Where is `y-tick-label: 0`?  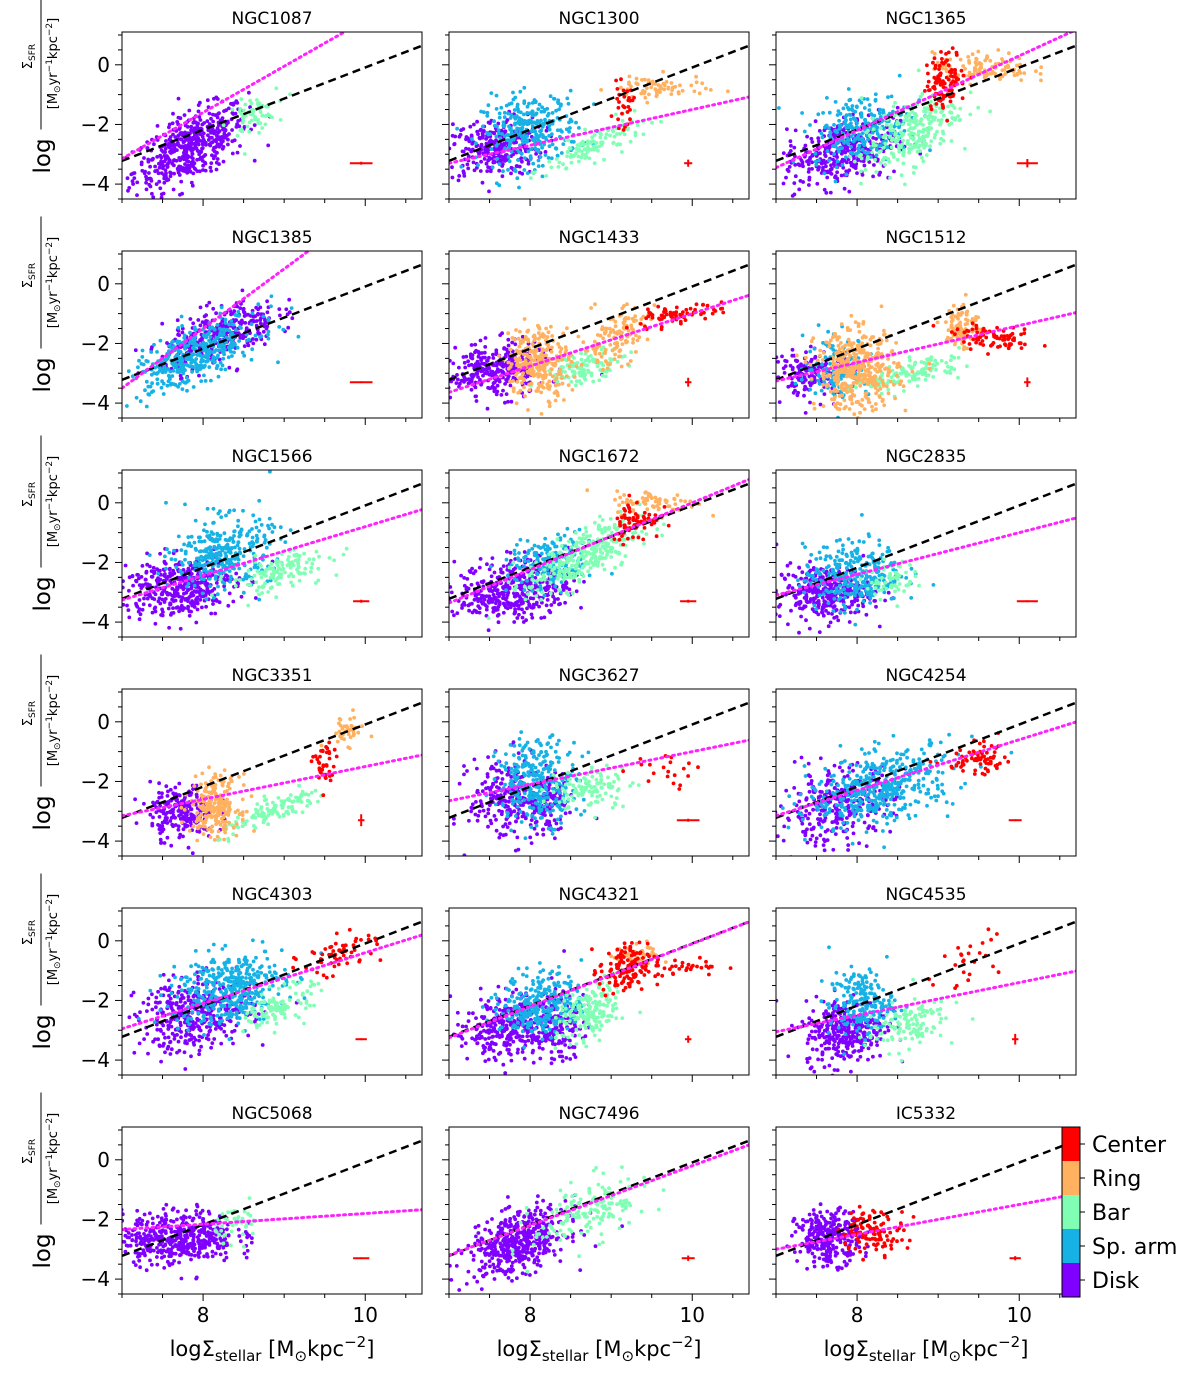 y-tick-label: 0 is located at coordinates (103, 65).